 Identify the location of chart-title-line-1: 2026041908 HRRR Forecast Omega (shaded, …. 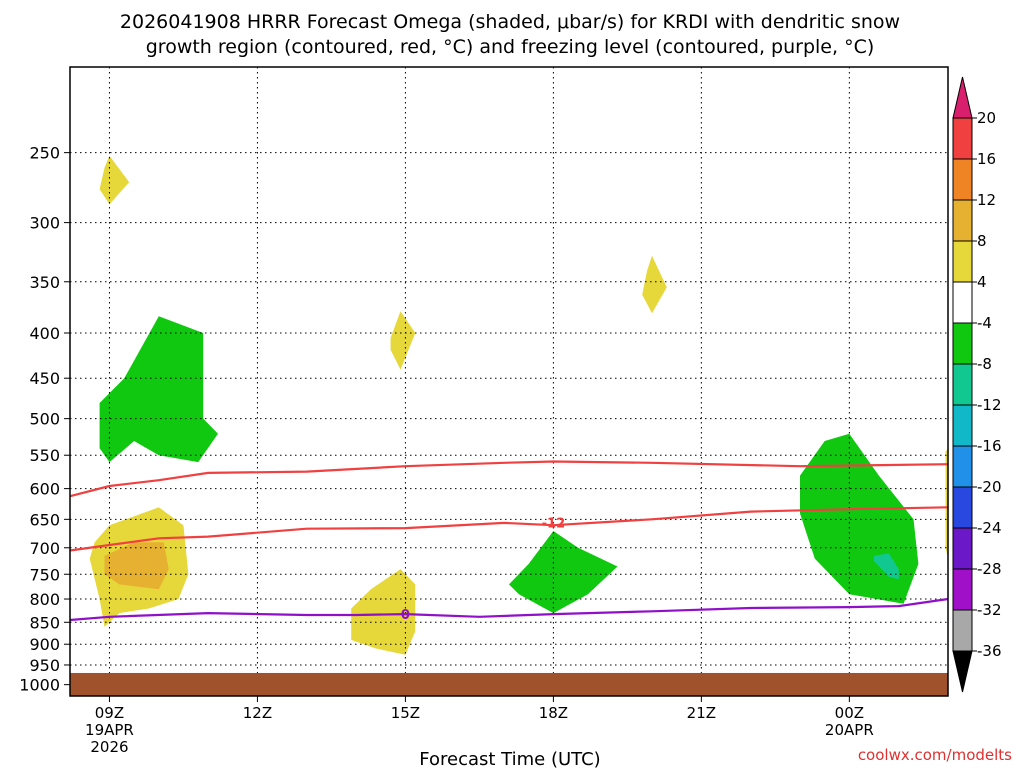
(510, 22).